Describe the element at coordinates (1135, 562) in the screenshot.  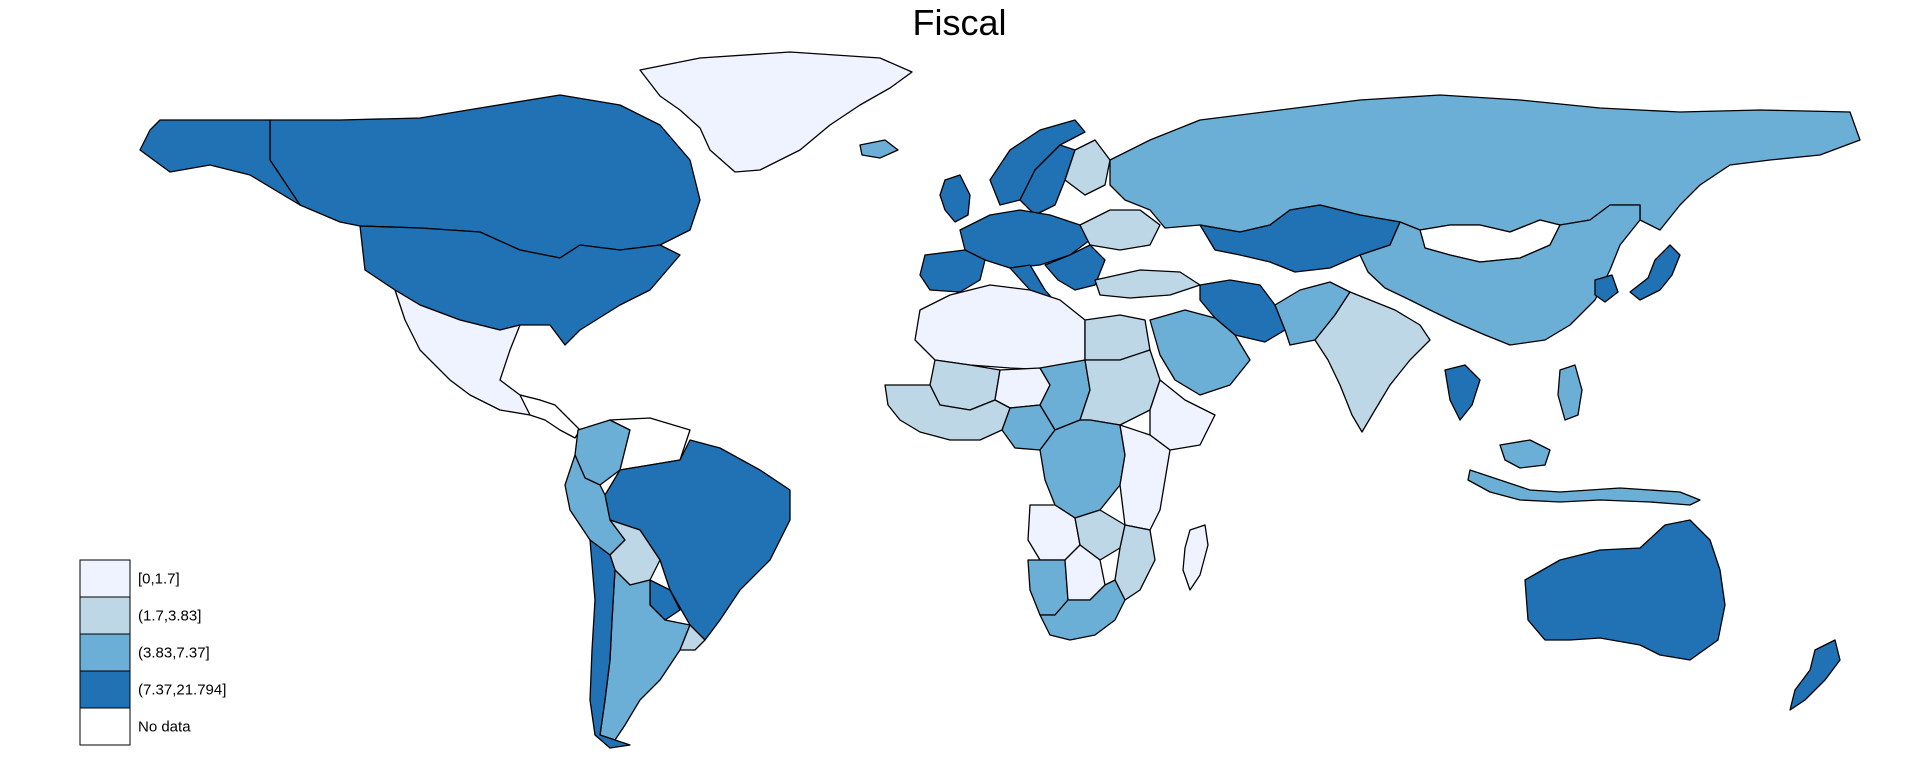
I see `region-mozambique` at that location.